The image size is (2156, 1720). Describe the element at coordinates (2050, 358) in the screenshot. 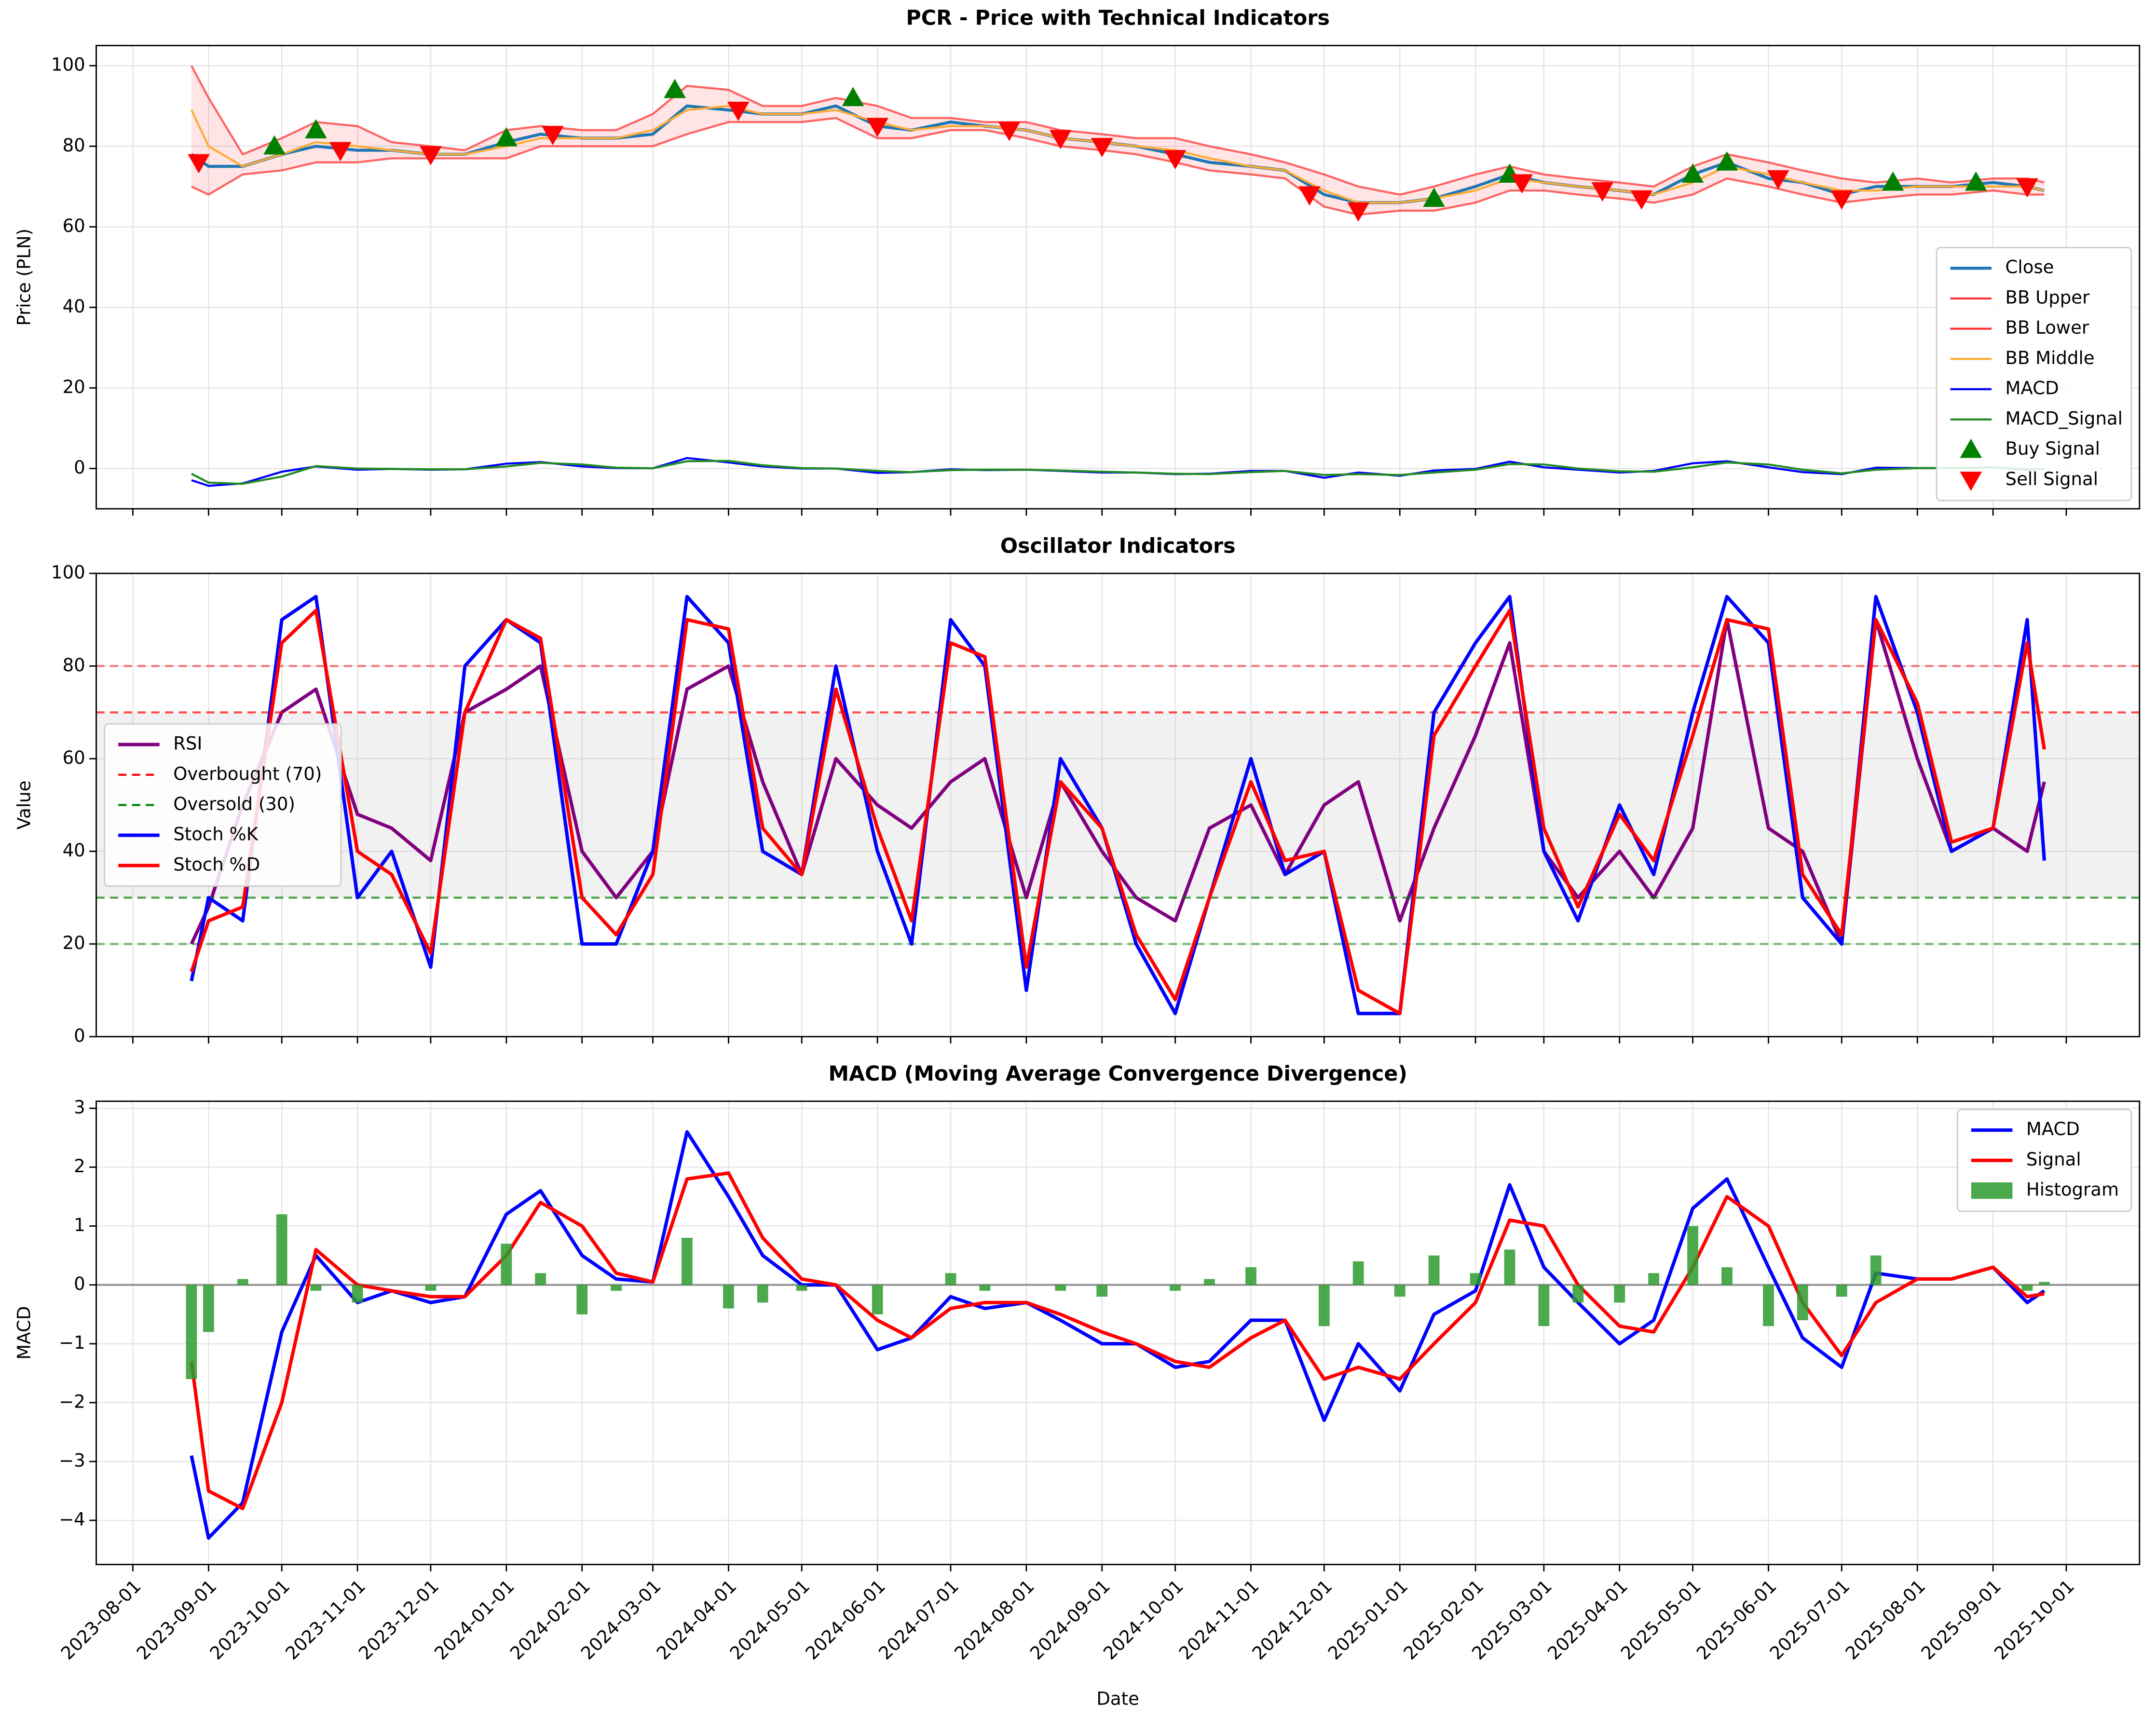

I see `legend-label: BB Middle` at that location.